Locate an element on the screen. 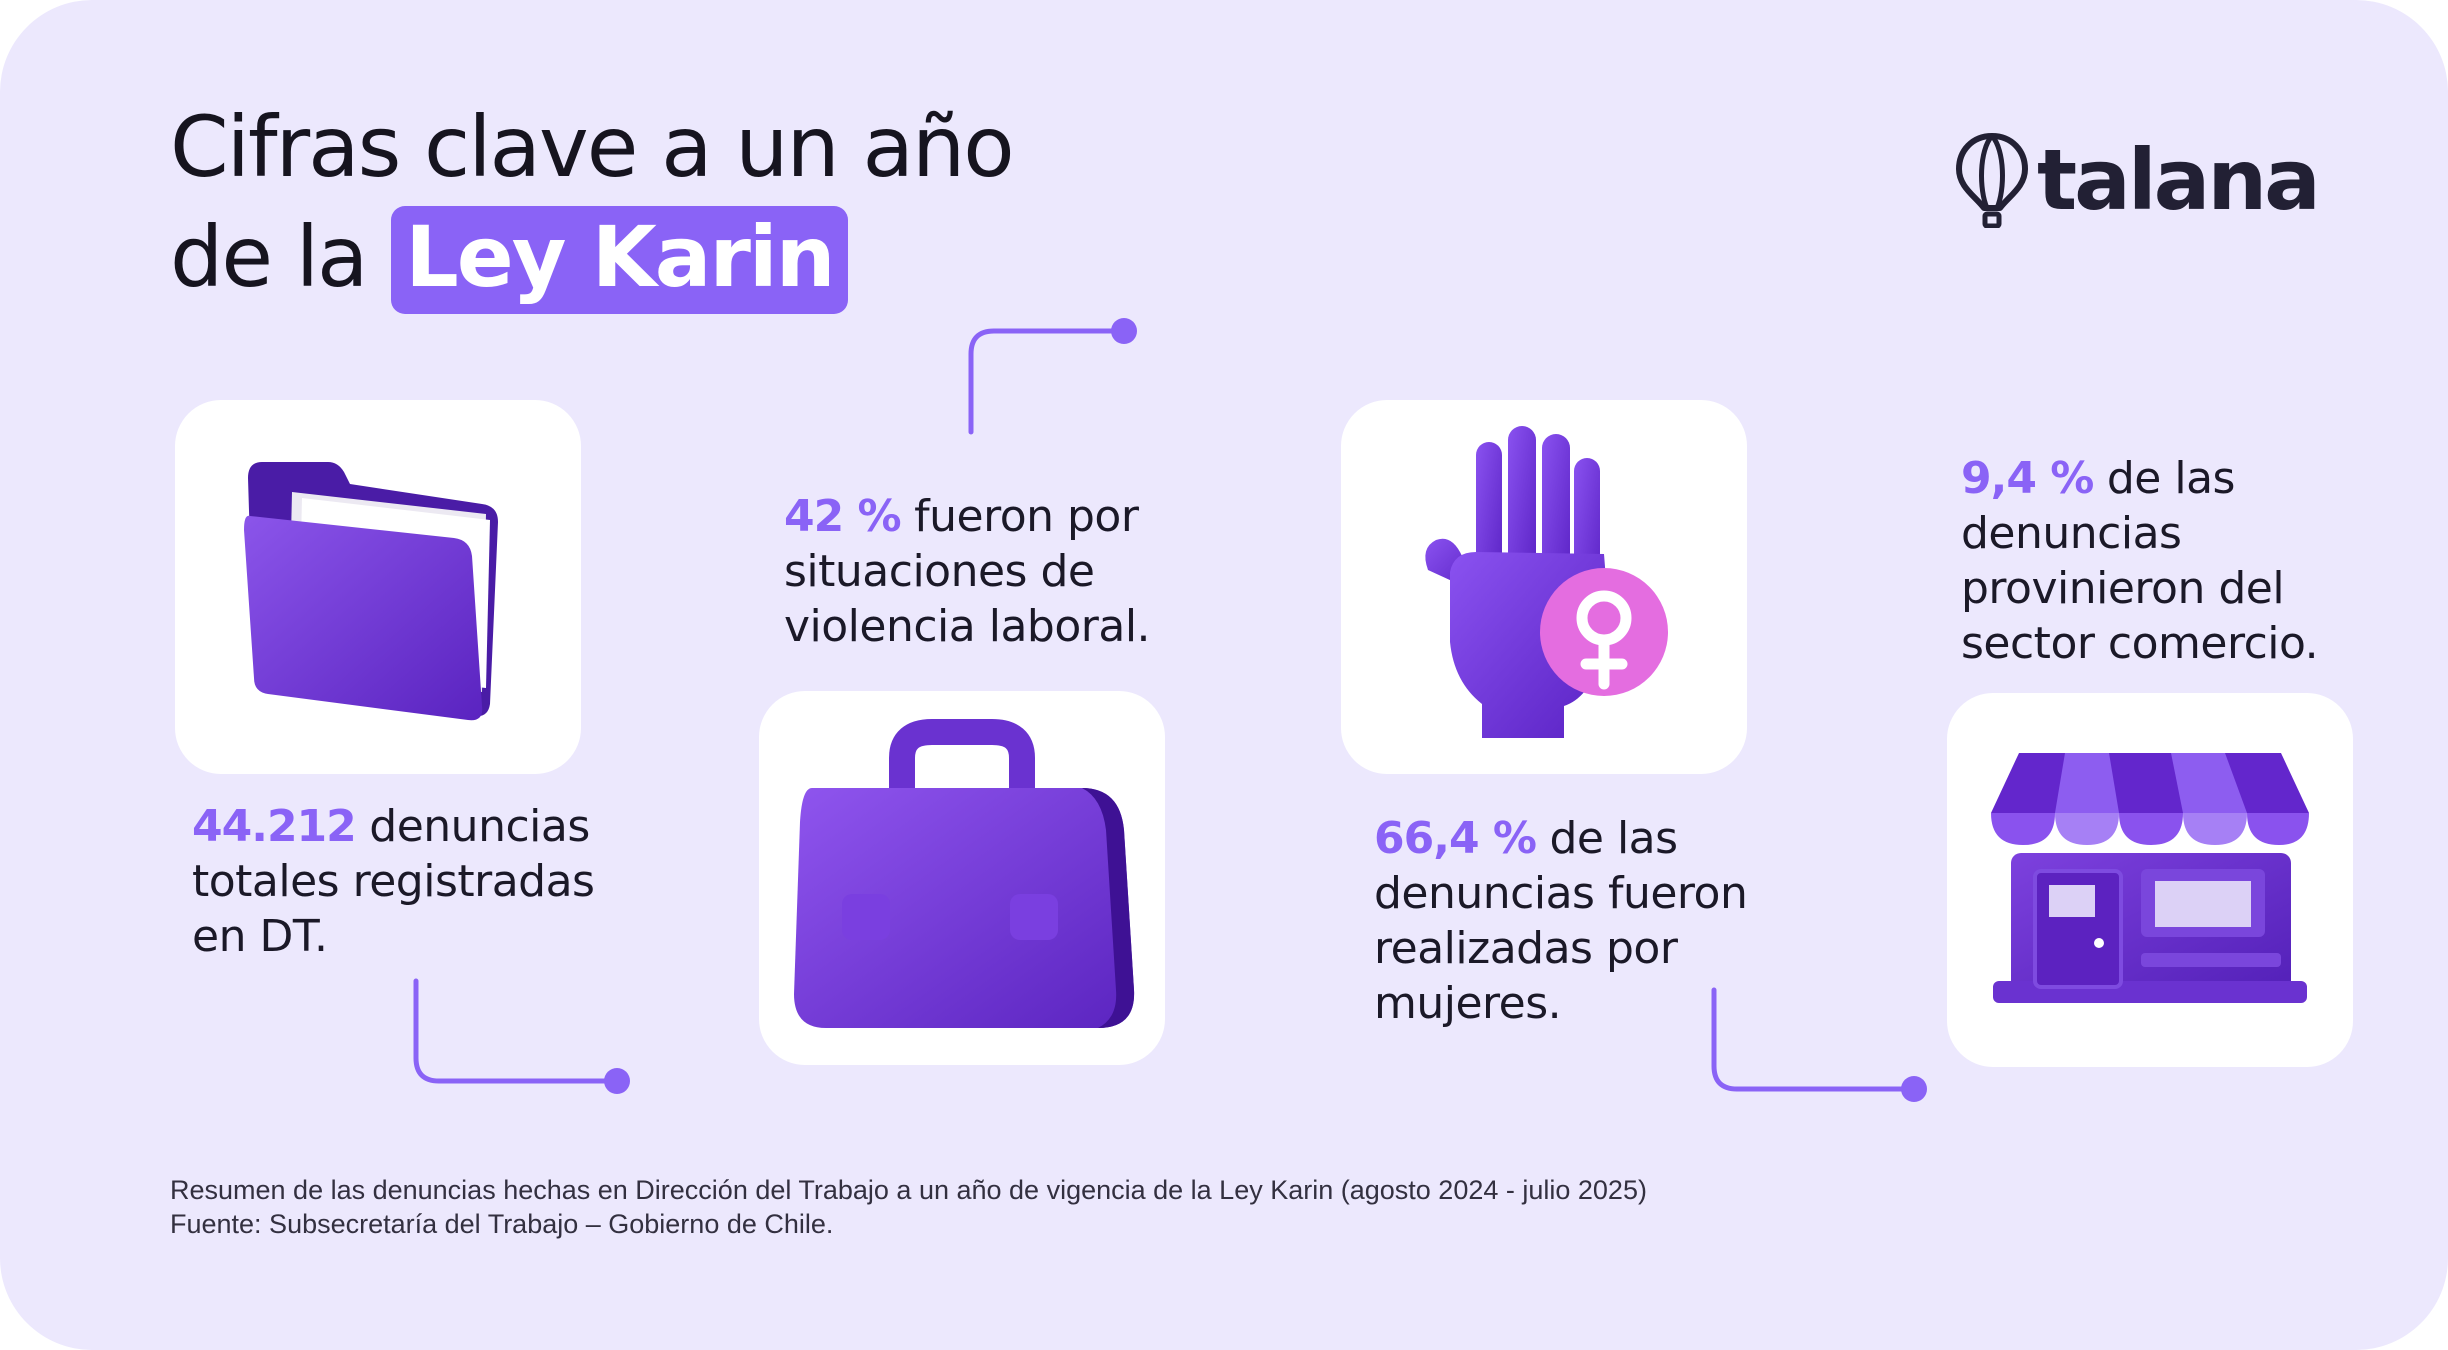  folder-icon is located at coordinates (371, 591).